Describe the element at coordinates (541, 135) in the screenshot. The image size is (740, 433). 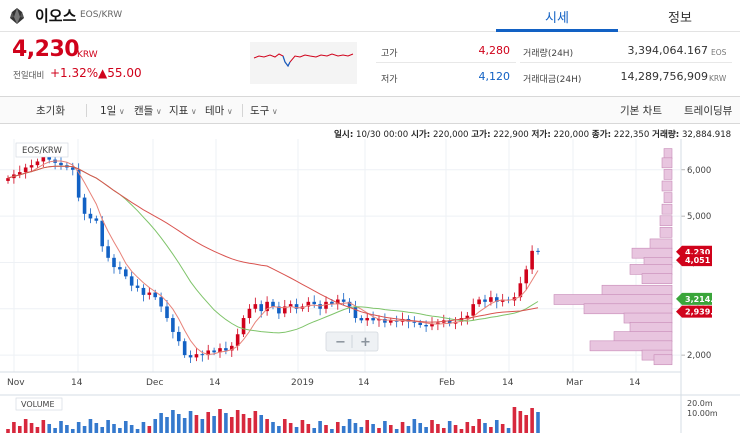
I see `low-label: 저가:` at that location.